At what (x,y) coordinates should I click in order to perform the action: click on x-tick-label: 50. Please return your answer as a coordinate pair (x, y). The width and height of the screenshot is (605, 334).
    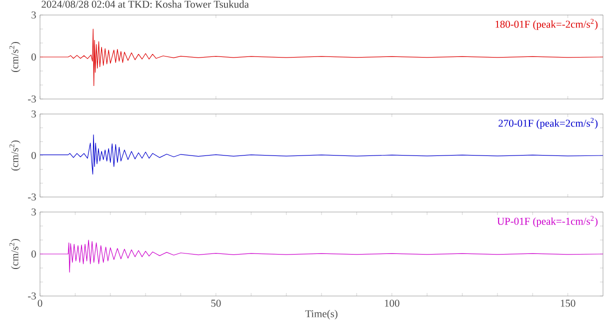
    Looking at the image, I should click on (216, 303).